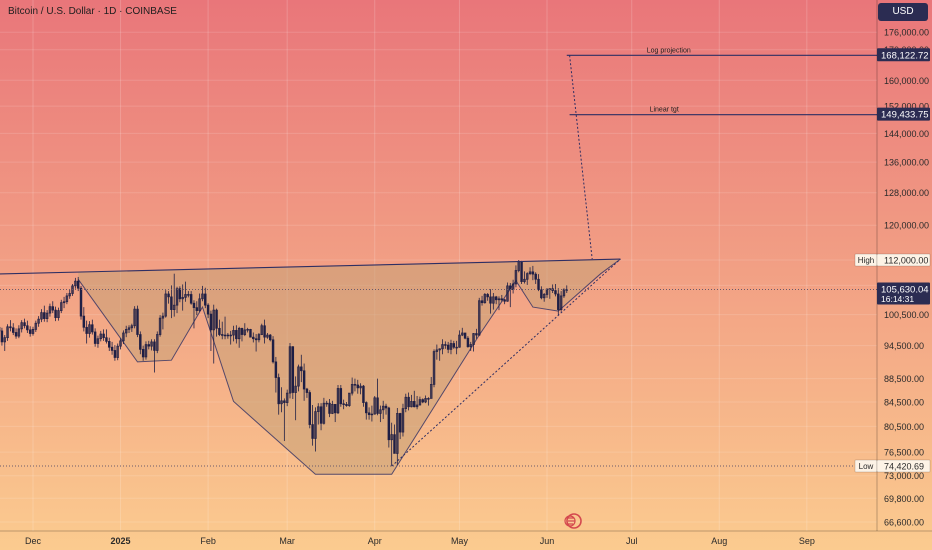  What do you see at coordinates (669, 50) in the screenshot?
I see `target-label: Log projection` at bounding box center [669, 50].